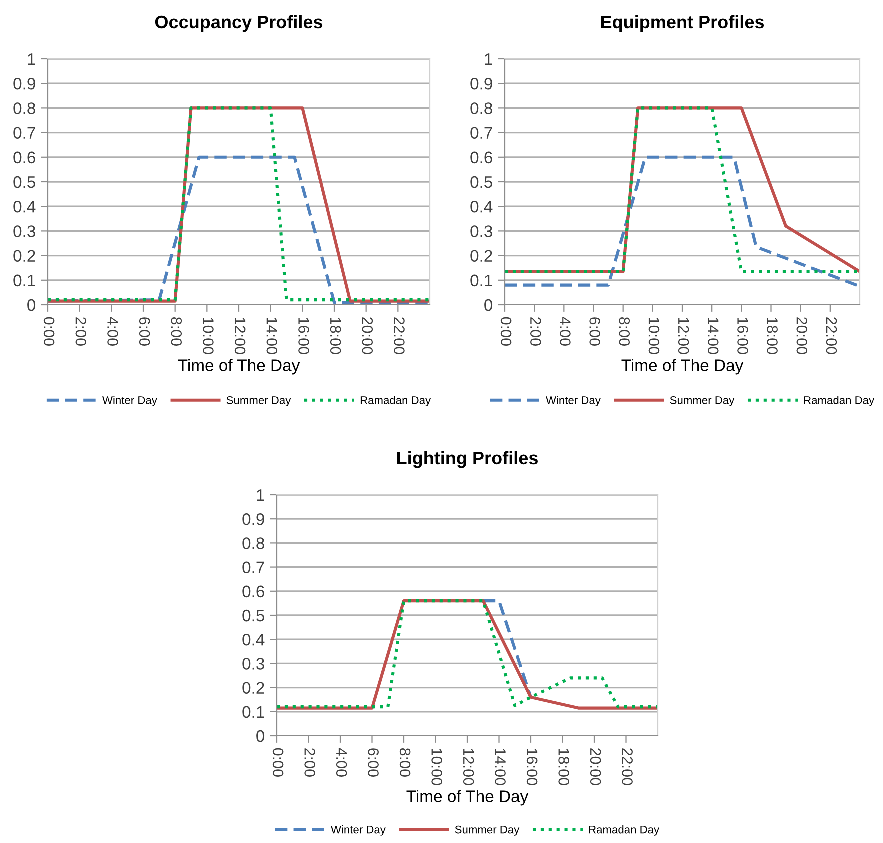  What do you see at coordinates (239, 23) in the screenshot?
I see `chart-title: Occupancy Profiles` at bounding box center [239, 23].